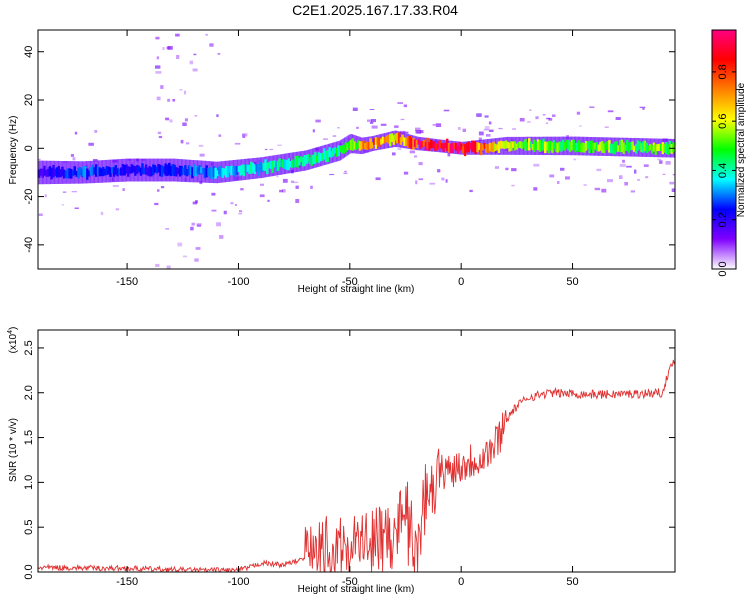 This screenshot has width=750, height=600. Describe the element at coordinates (13, 340) in the screenshot. I see `snr-scale-label: (x104)` at that location.